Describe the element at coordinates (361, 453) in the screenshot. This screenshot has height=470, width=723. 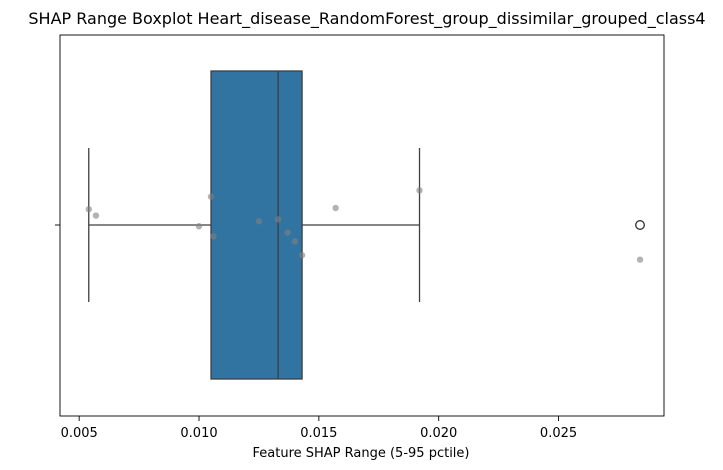
I see `x-axis-label: Feature SHAP Range (5-95 pctile)` at that location.